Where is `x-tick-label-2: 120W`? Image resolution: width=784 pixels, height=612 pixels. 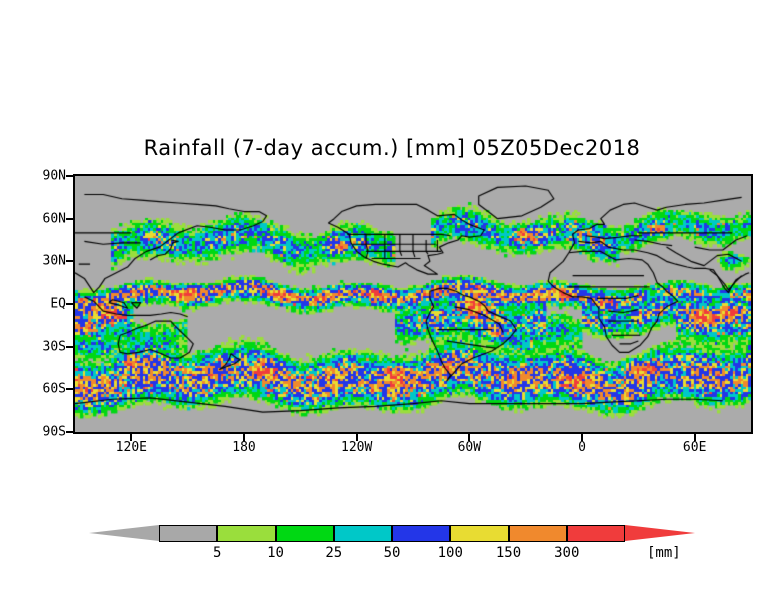
x-tick-label-2: 120W is located at coordinates (357, 447).